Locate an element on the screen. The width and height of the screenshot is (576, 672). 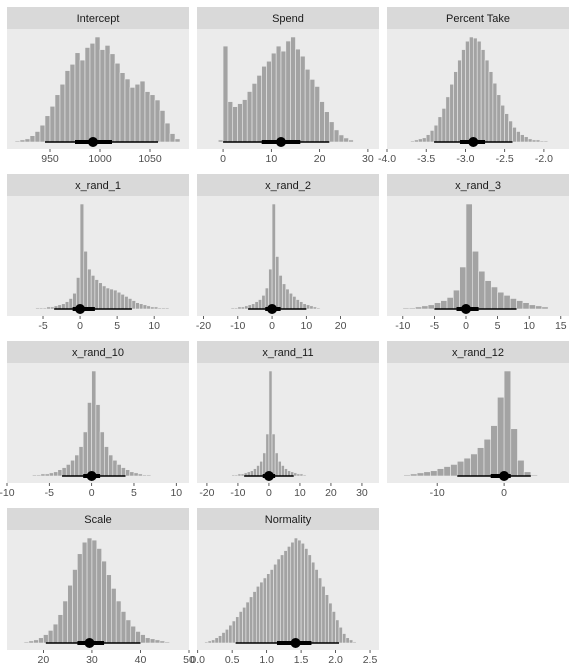
x-tick-label: 2.5 is located at coordinates (370, 660).